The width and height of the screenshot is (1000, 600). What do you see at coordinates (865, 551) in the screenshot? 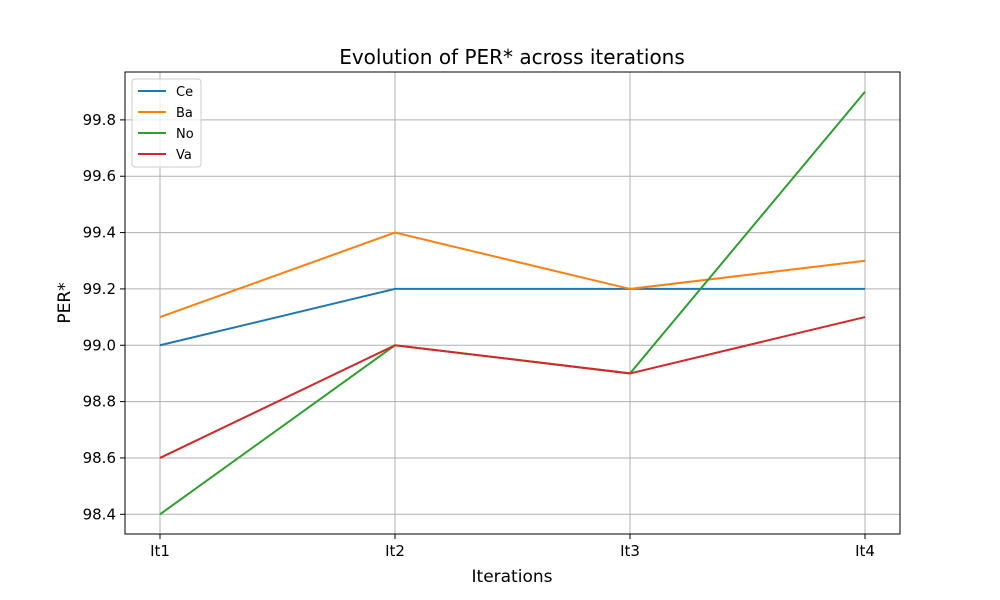
I see `x-tick-label: It4` at bounding box center [865, 551].